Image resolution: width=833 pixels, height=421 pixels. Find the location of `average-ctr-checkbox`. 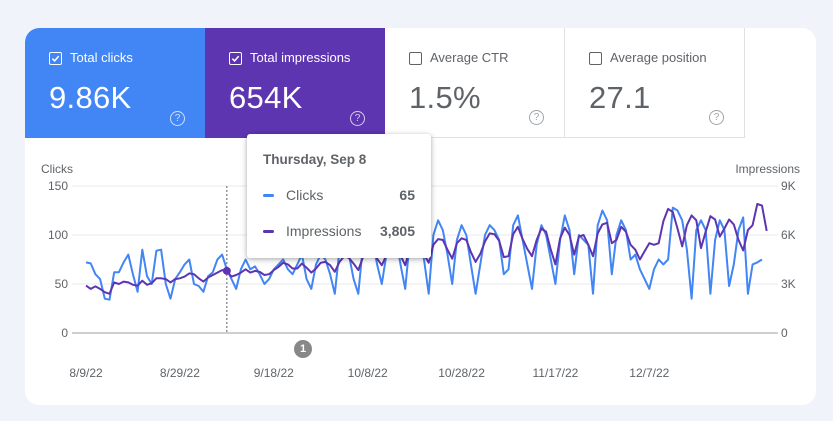

average-ctr-checkbox is located at coordinates (415, 58).